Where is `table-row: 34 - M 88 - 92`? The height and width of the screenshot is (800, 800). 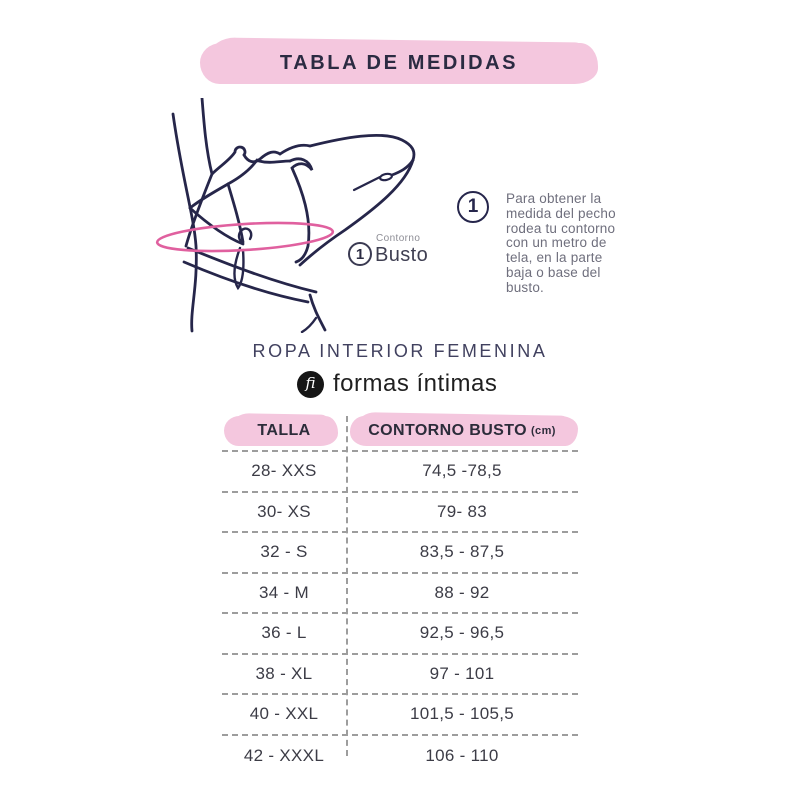
table-row: 34 - M 88 - 92 is located at coordinates (400, 594).